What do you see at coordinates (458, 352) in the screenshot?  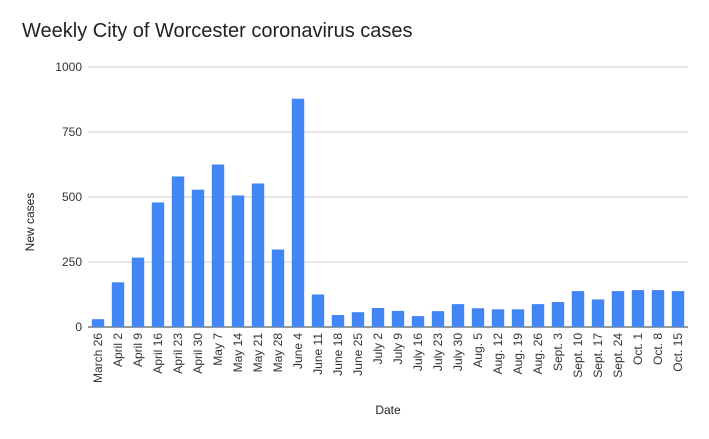 I see `x-tick-label: July 30` at bounding box center [458, 352].